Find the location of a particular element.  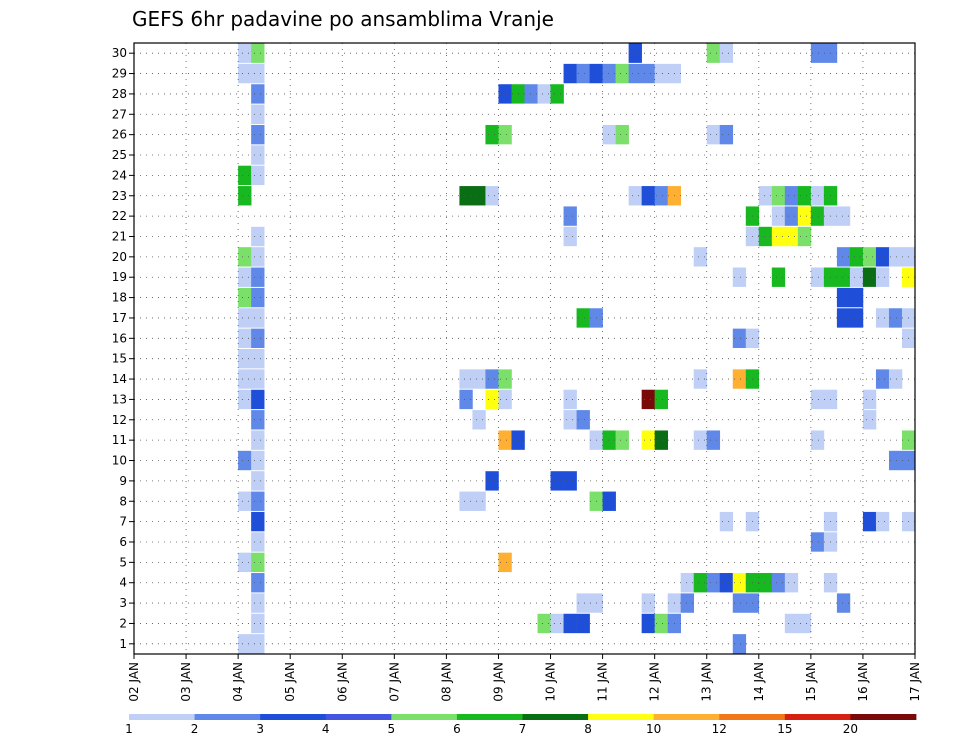

y-tick-label-25: 25 is located at coordinates (119, 155).